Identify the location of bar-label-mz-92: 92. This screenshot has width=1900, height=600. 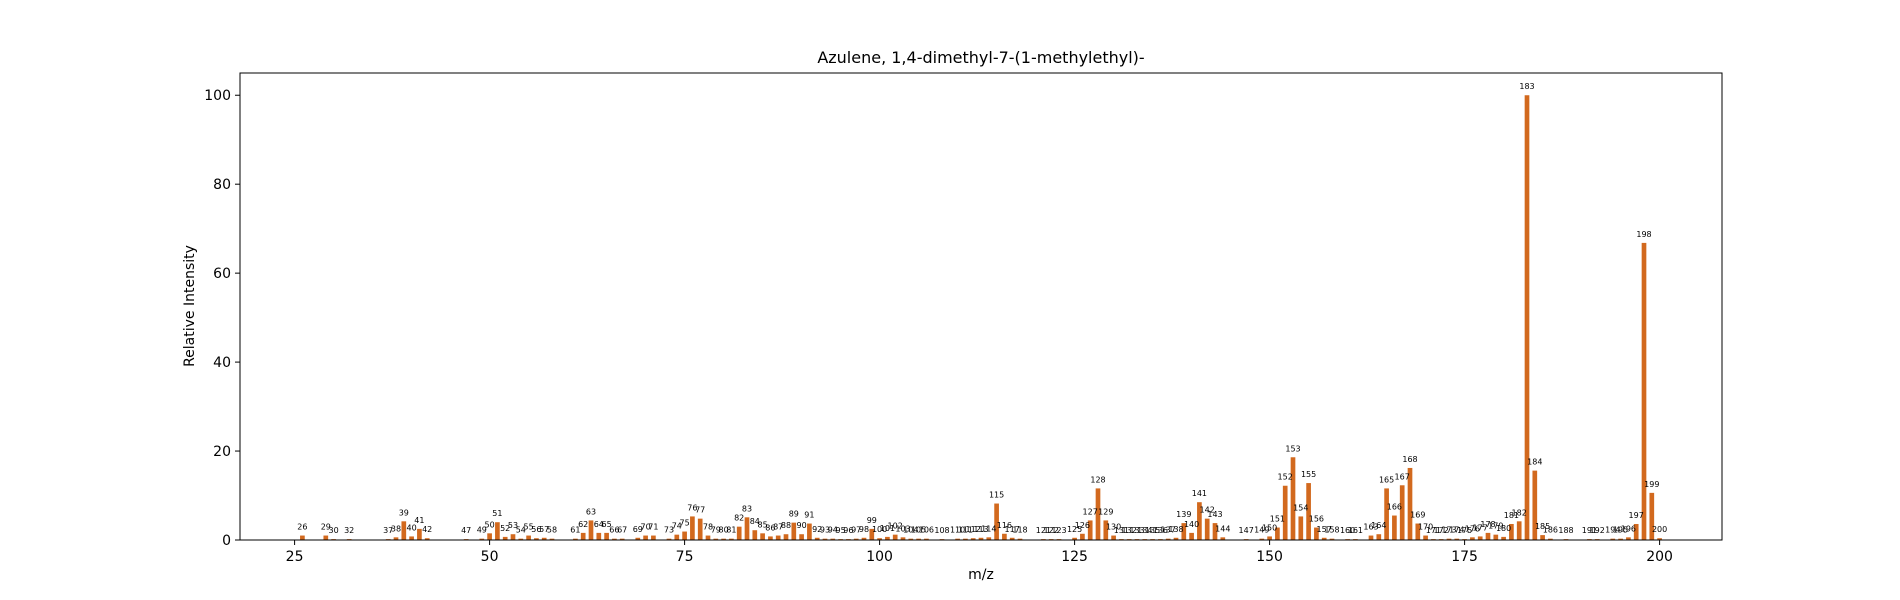
(817, 529).